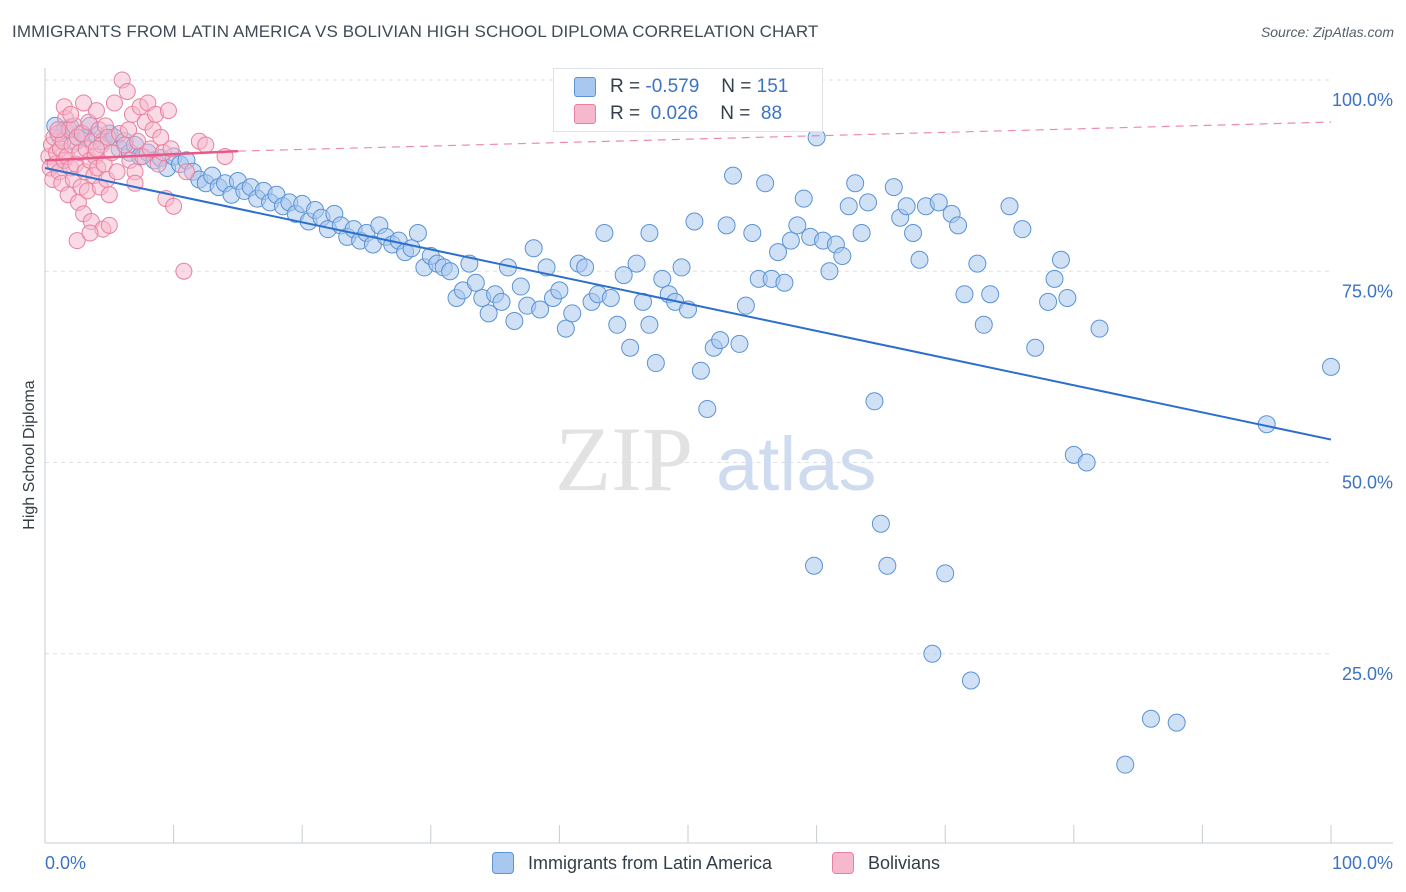  Describe the element at coordinates (29, 455) in the screenshot. I see `y-axis-label: High School Diploma` at that location.